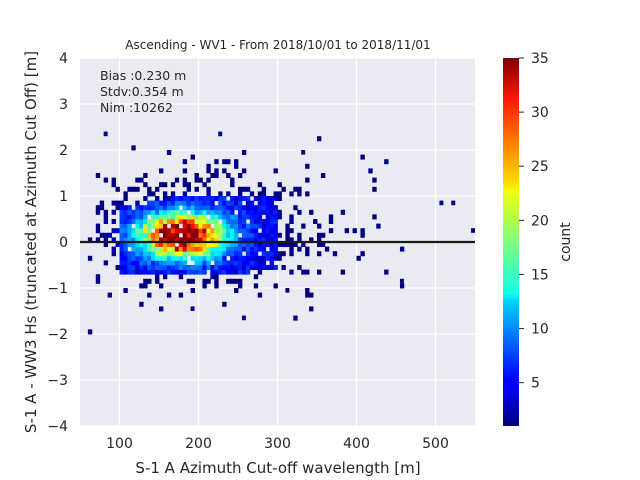 The image size is (640, 480). Describe the element at coordinates (277, 468) in the screenshot. I see `x-axis-label: S-1 A Azimuth Cut-off wavelength [m]` at that location.